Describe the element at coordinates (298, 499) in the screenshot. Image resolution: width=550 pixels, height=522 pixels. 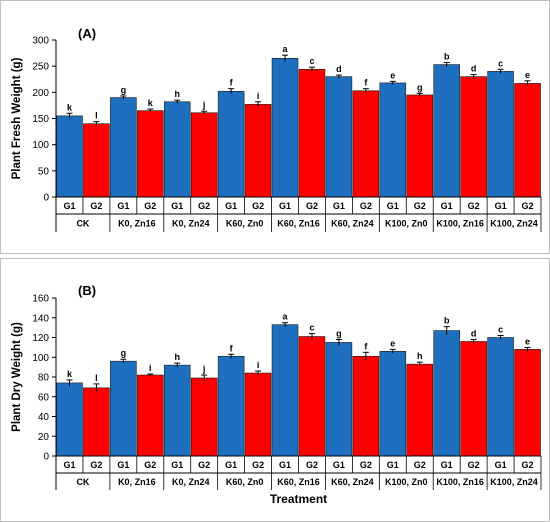
I see `x-axis-title: Treatment` at that location.